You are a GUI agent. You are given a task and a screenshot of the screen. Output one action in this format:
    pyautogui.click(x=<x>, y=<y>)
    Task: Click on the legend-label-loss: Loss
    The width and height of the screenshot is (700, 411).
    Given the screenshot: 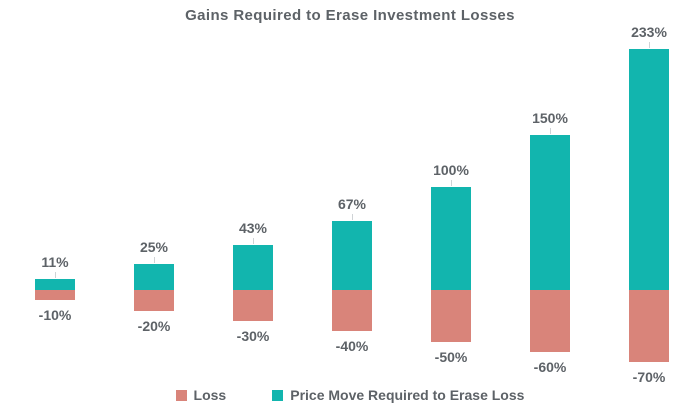 What is the action you would take?
    pyautogui.click(x=210, y=395)
    